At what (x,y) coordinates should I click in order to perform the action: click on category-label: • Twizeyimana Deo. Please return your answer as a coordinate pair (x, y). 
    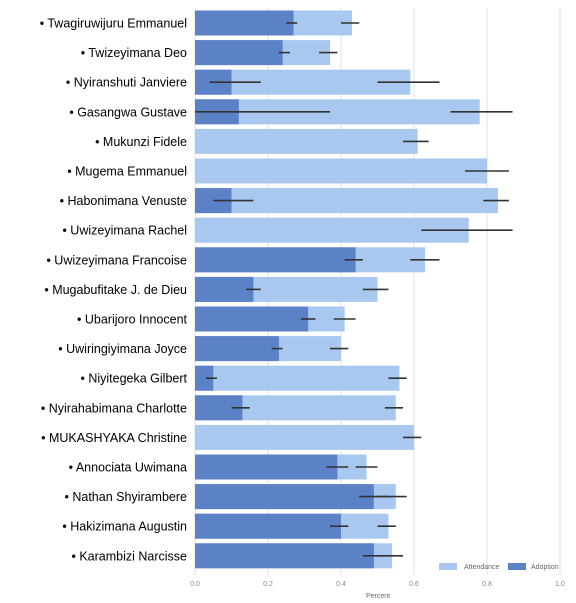
    Looking at the image, I should click on (134, 53).